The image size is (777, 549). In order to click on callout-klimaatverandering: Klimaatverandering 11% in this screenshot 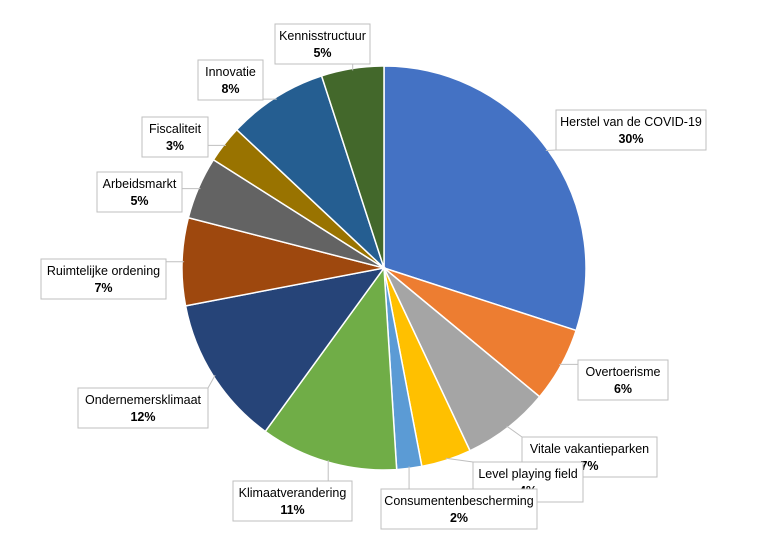, I will do `click(292, 501)`.